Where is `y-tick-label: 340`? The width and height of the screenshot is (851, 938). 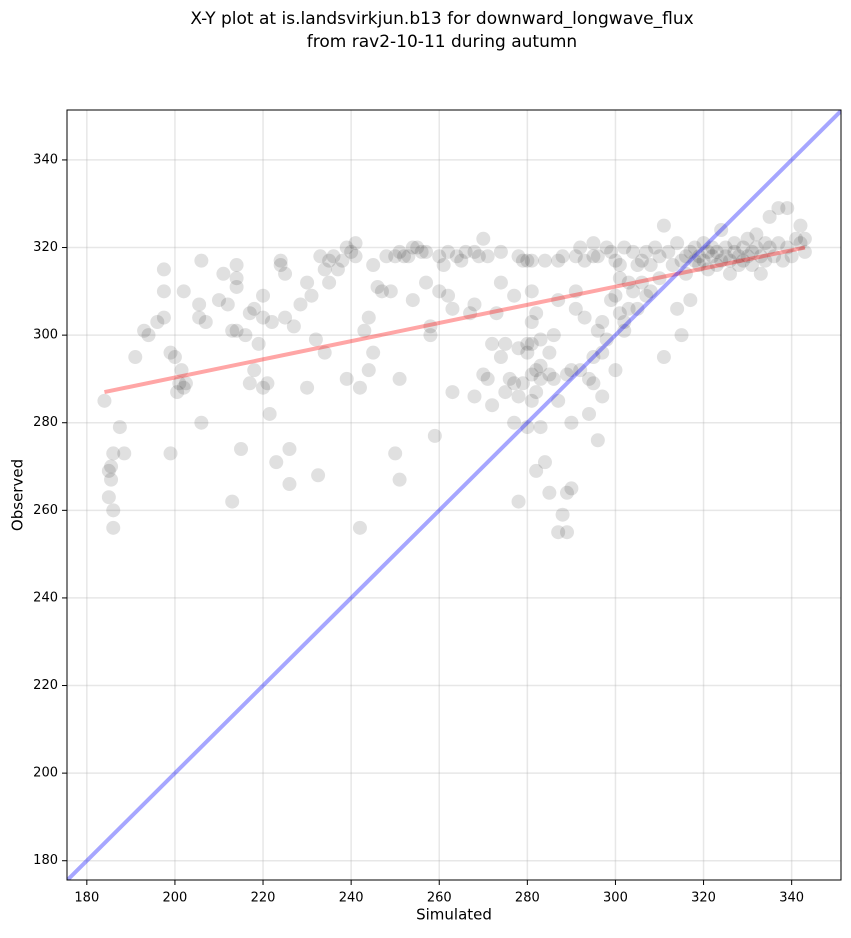 y-tick-label: 340 is located at coordinates (45, 159).